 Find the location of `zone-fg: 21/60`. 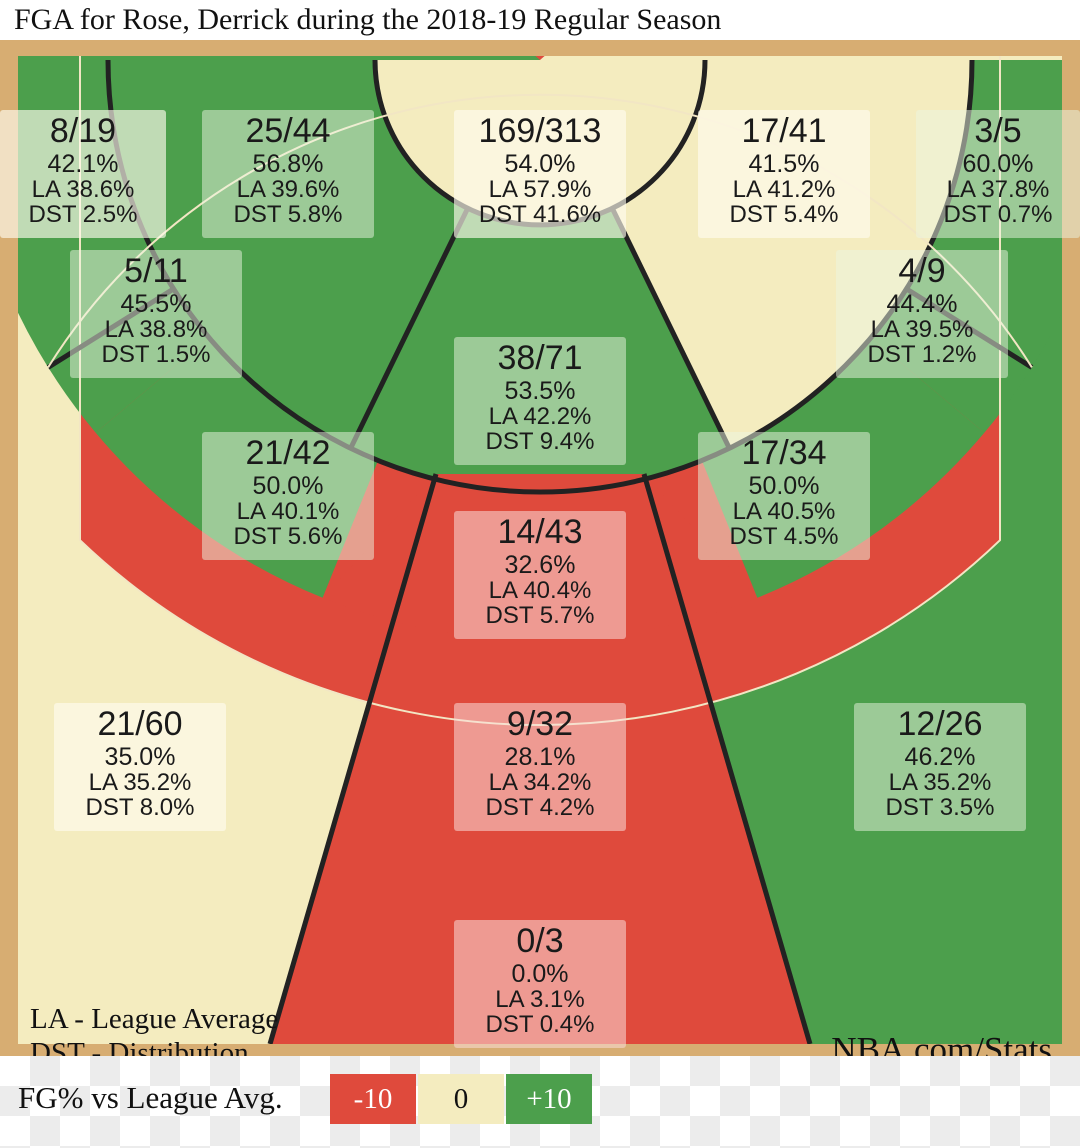

zone-fg: 21/60 is located at coordinates (140, 724).